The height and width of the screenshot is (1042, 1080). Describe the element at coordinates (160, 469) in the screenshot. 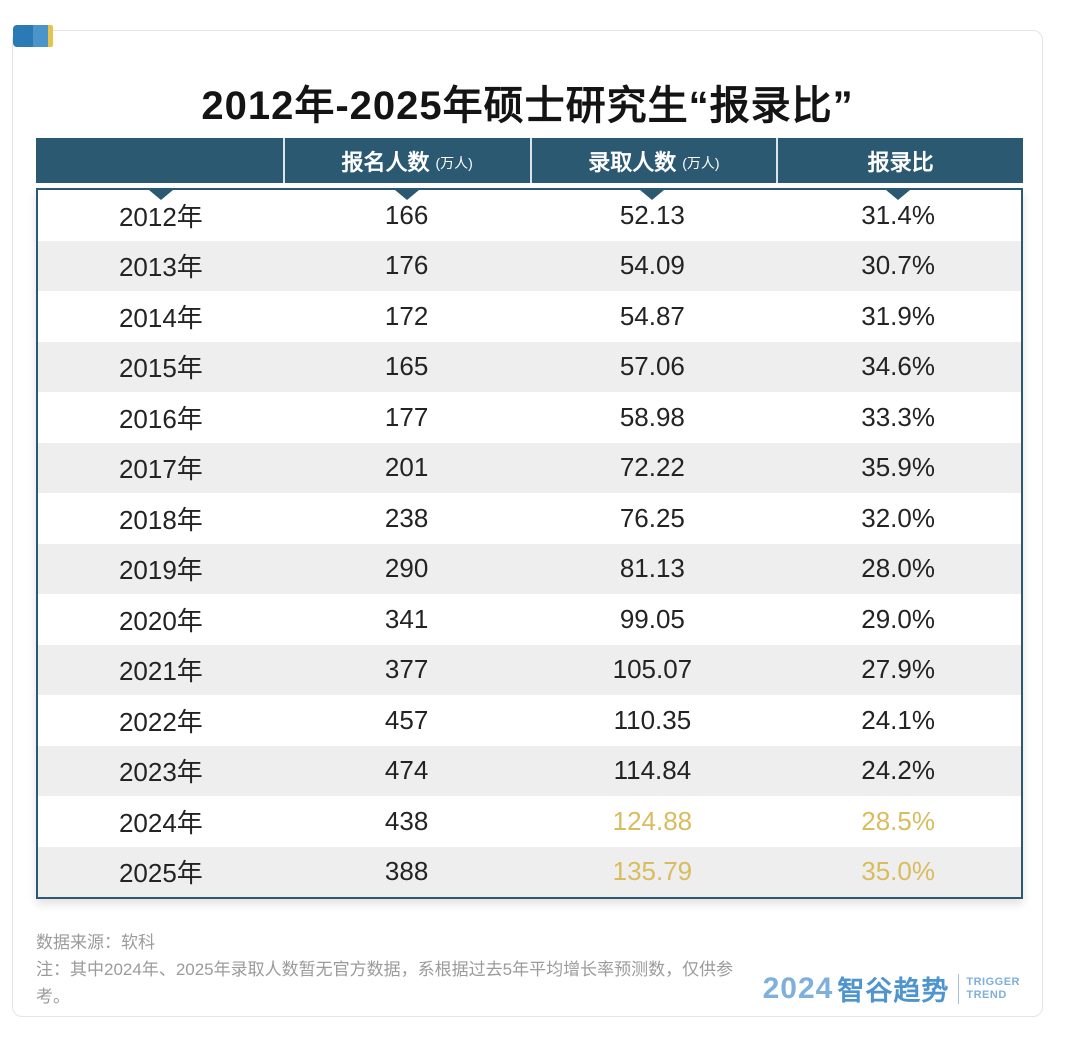

I see `year-cell: 2017年` at that location.